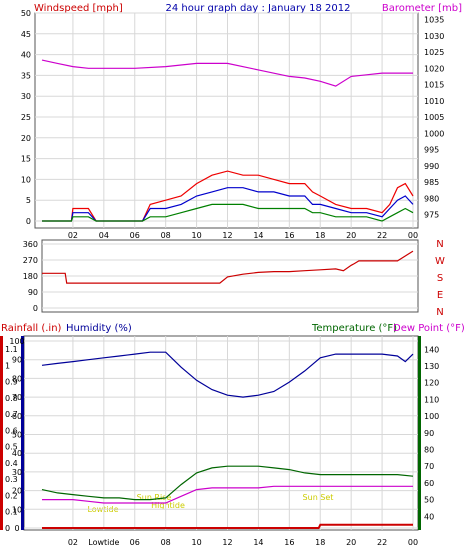 This screenshot has height=555, width=466. What do you see at coordinates (434, 52) in the screenshot?
I see `panel1-right-tick-label: 1025` at bounding box center [434, 52].